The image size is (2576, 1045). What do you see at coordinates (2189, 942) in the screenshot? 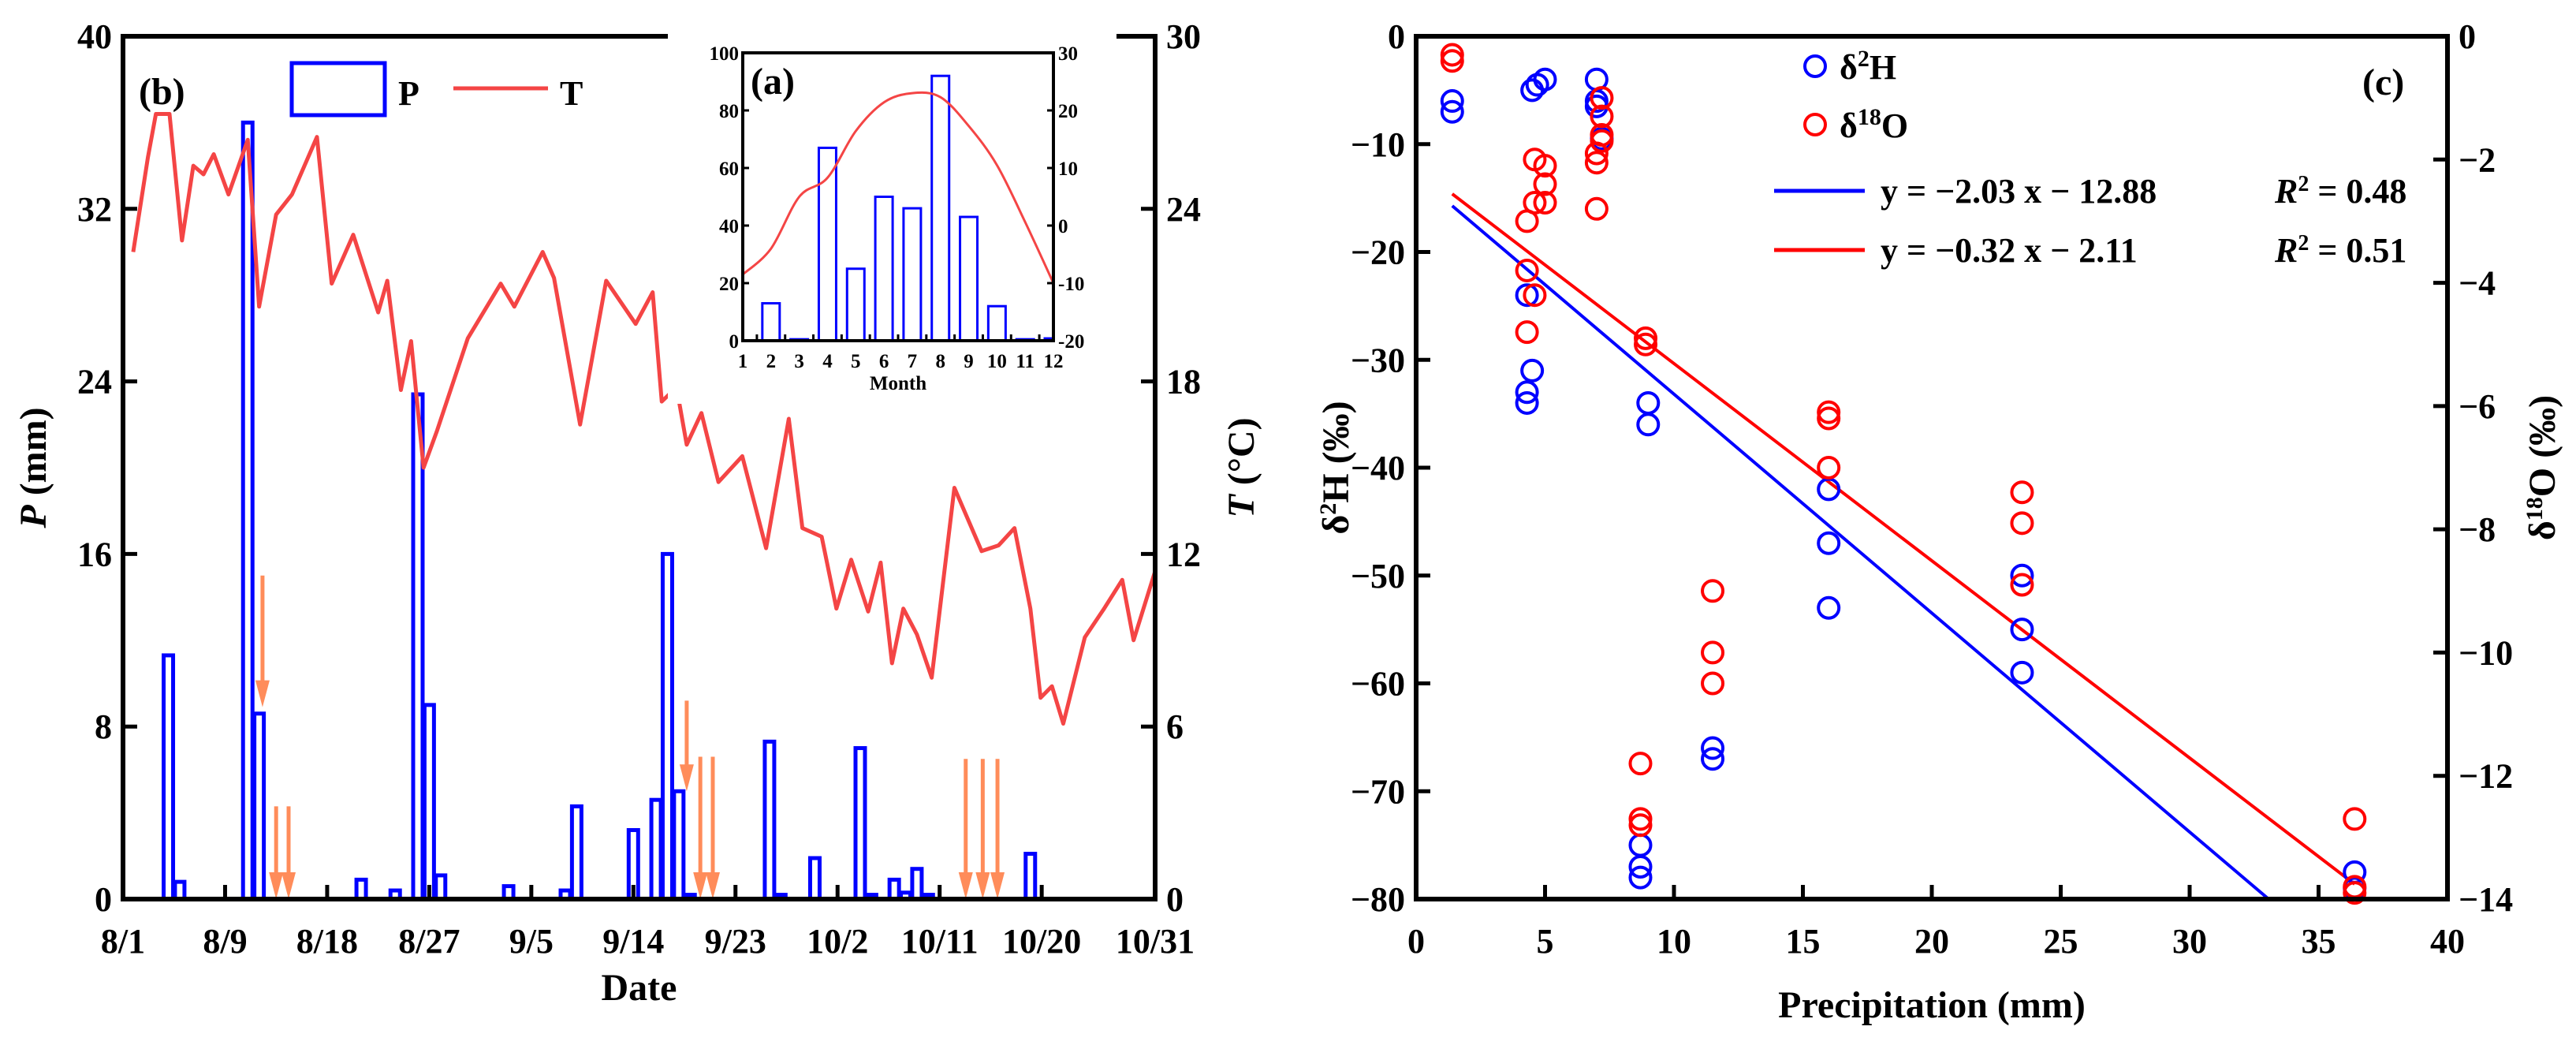
I see `x-tick-label: 30` at bounding box center [2189, 942].